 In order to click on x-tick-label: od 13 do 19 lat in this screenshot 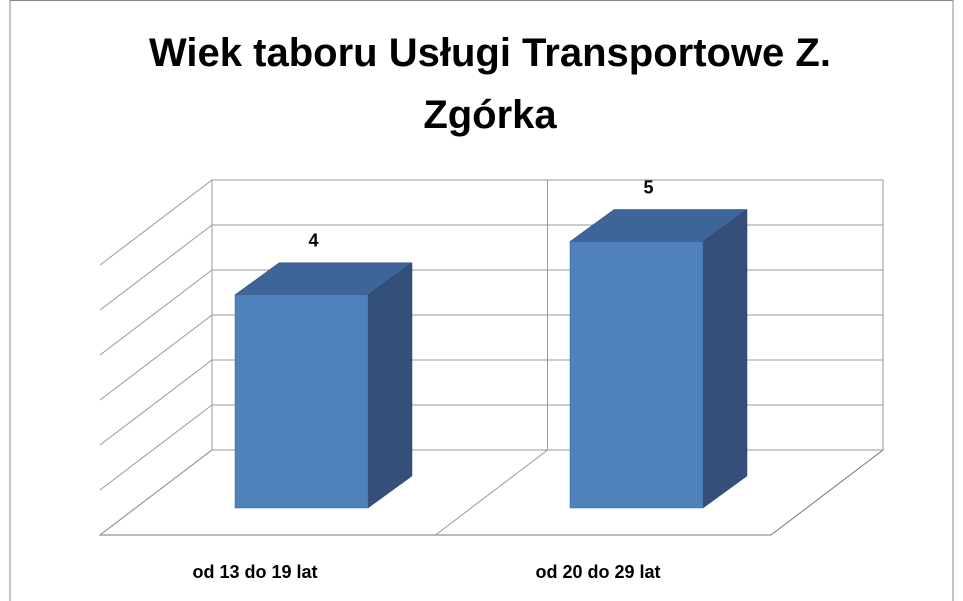, I will do `click(254, 572)`.